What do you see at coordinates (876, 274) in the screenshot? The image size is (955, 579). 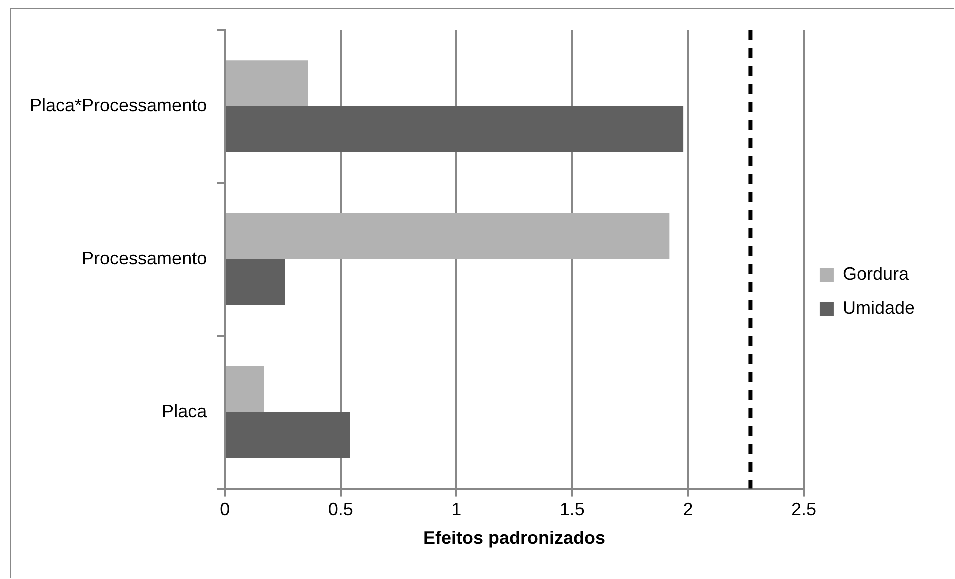 I see `legend-label: Gordura` at bounding box center [876, 274].